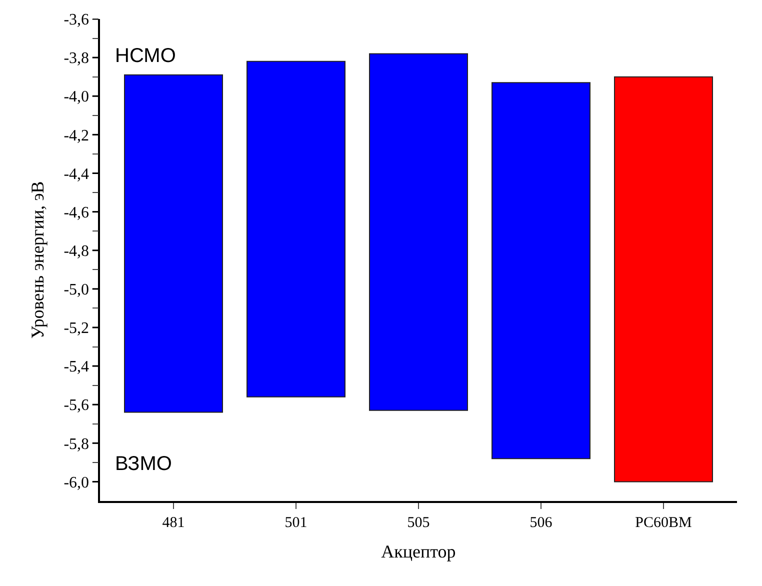  What do you see at coordinates (145, 56) in the screenshot?
I see `annotation: НСМО` at bounding box center [145, 56].